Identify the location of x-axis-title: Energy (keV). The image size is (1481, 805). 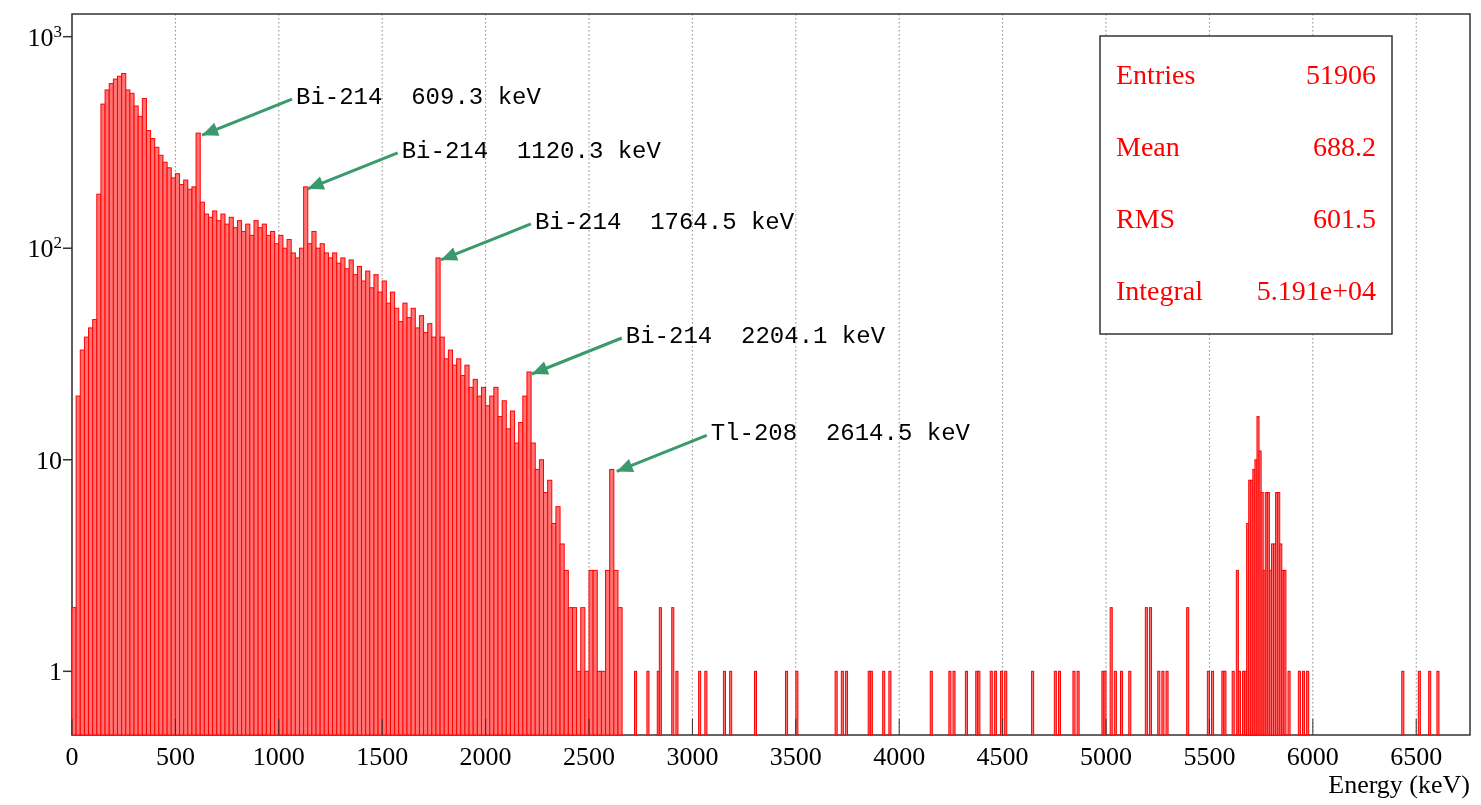
(1399, 784).